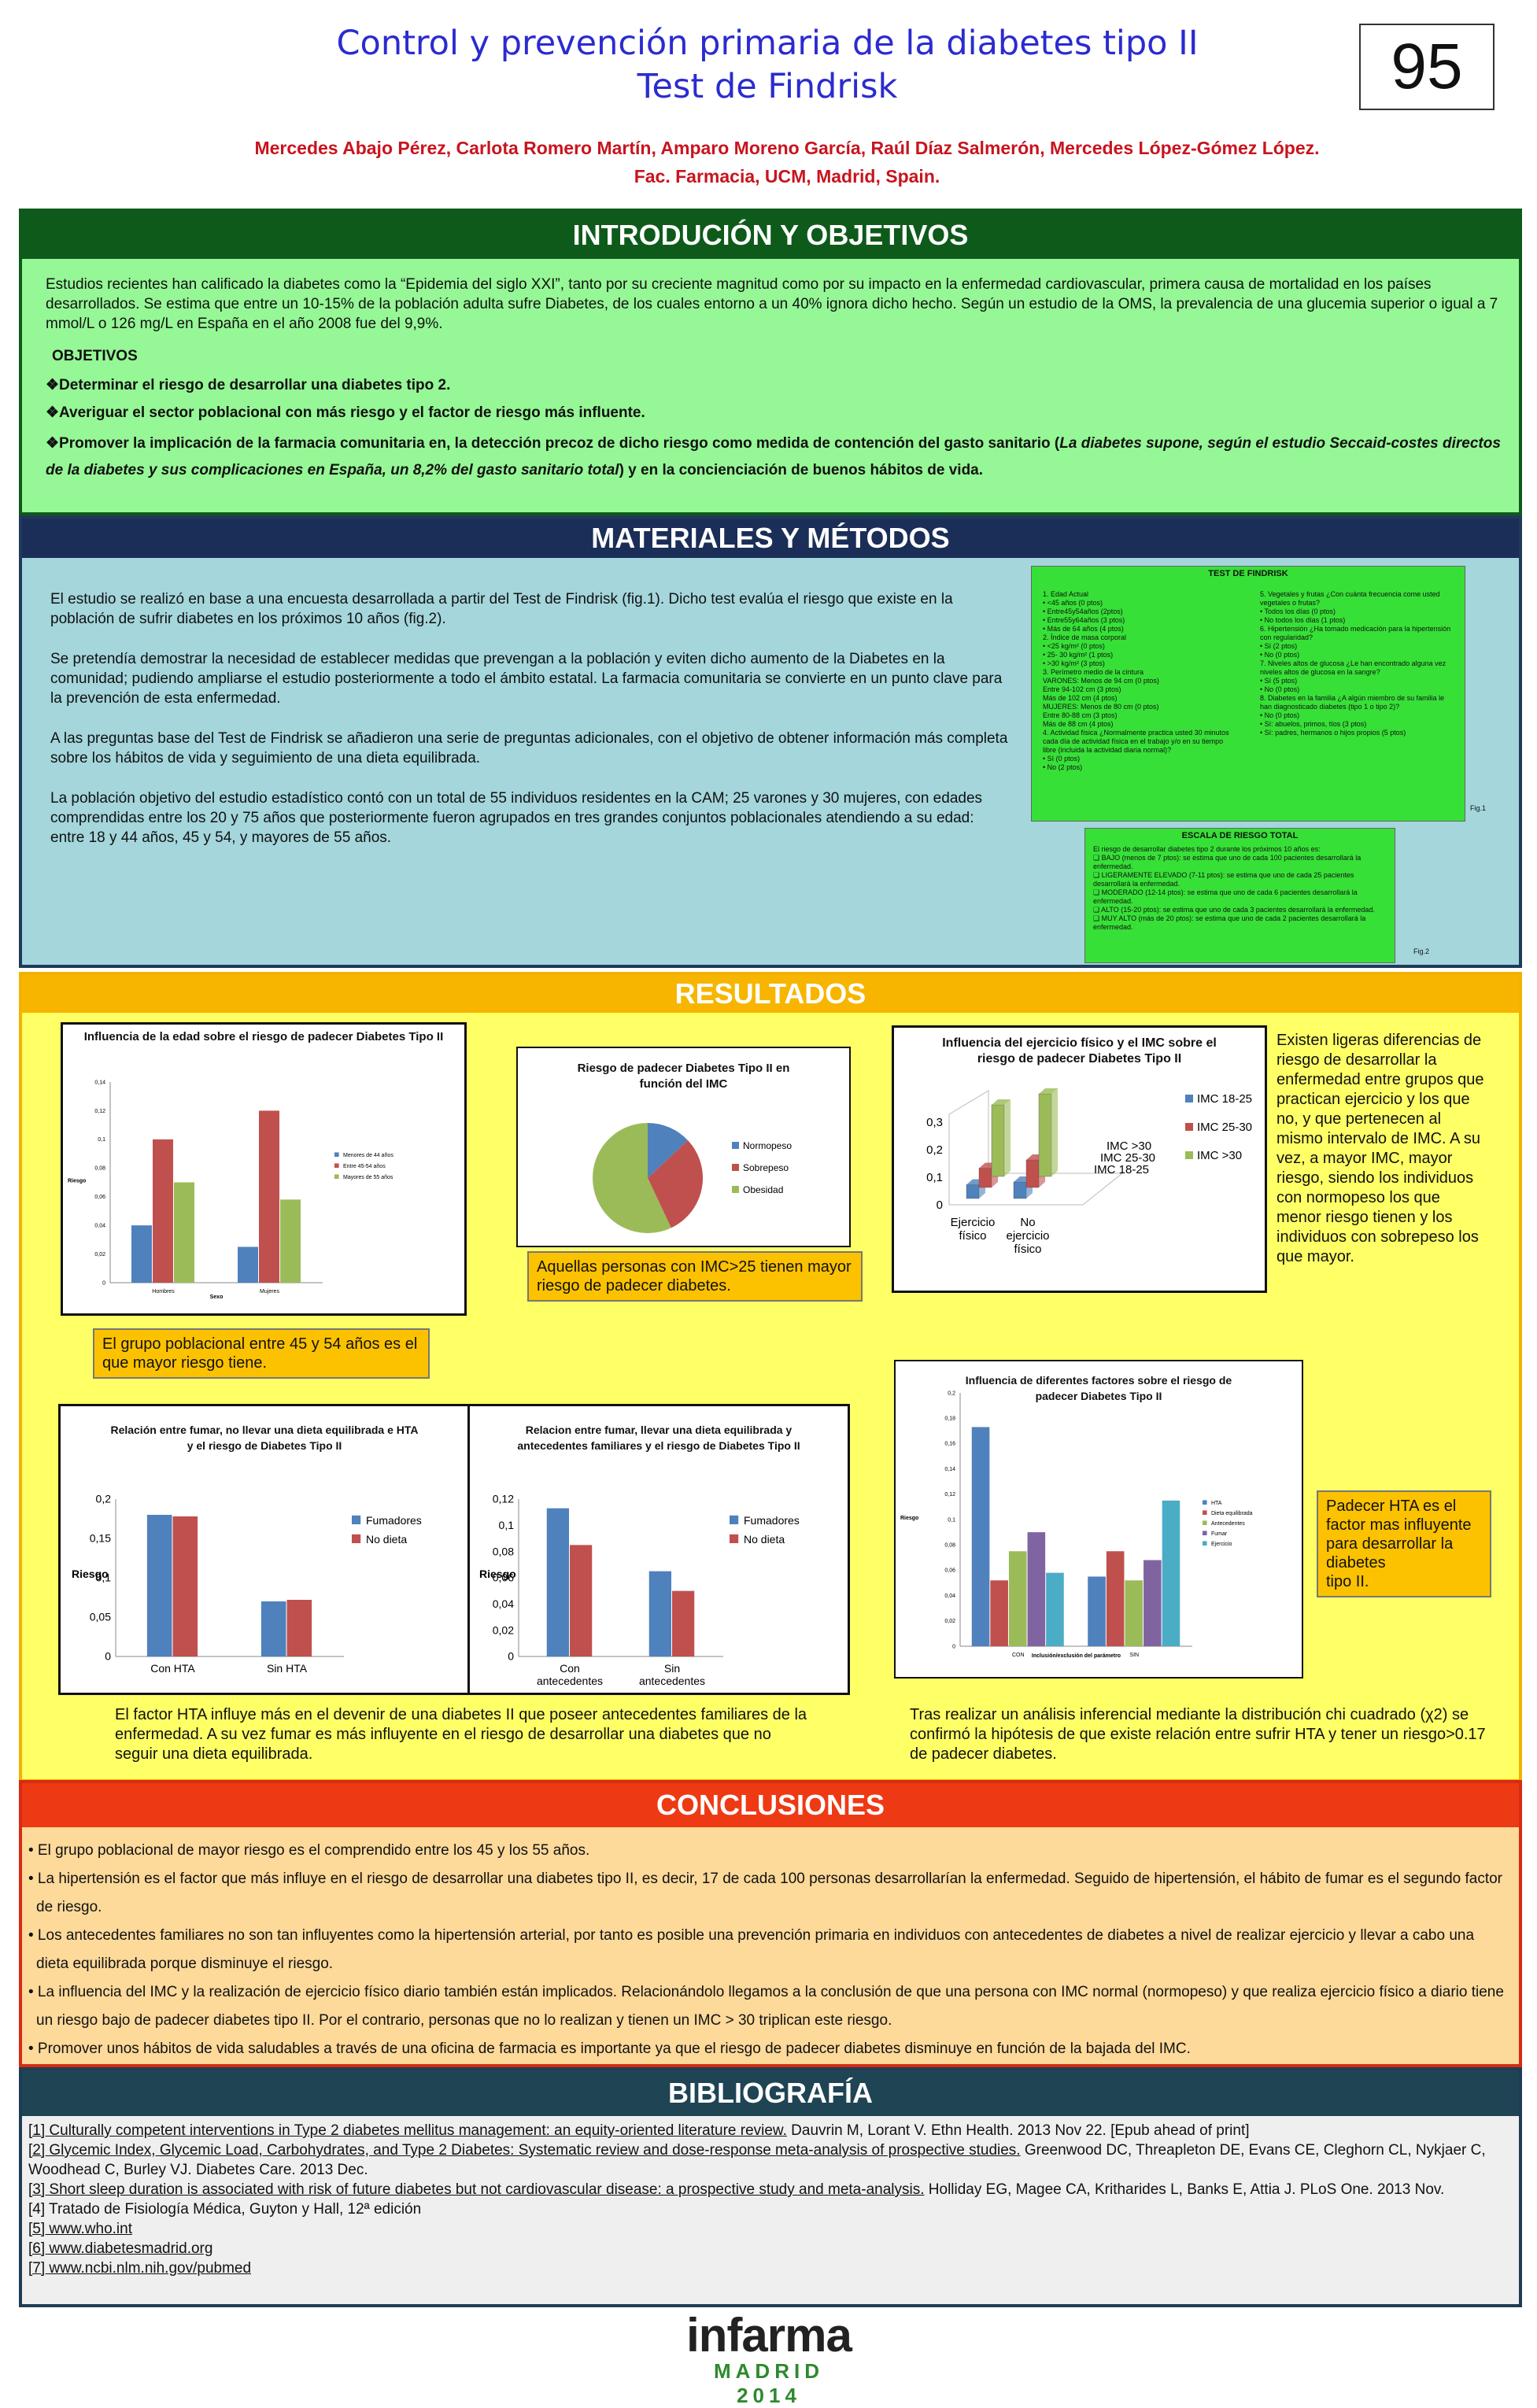 The image size is (1537, 2408). What do you see at coordinates (1082, 689) in the screenshot?
I see `findrisk-line: Entre 94-102 cm (3 ptos)` at bounding box center [1082, 689].